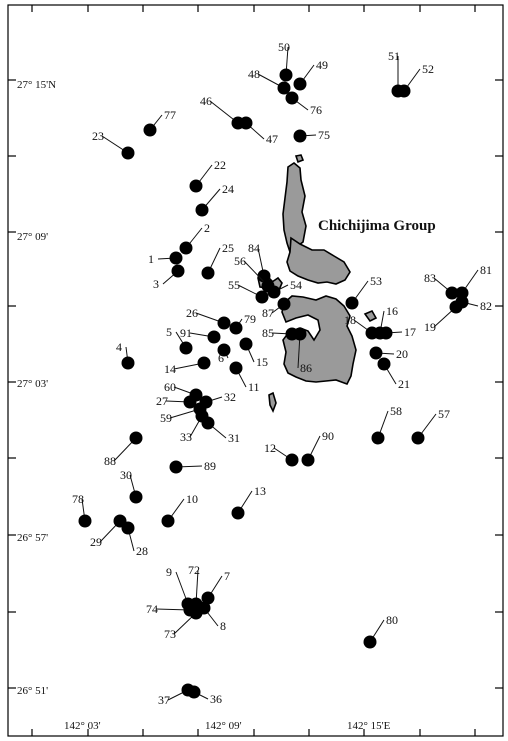  What do you see at coordinates (96, 542) in the screenshot?
I see `site-label: 29` at bounding box center [96, 542].